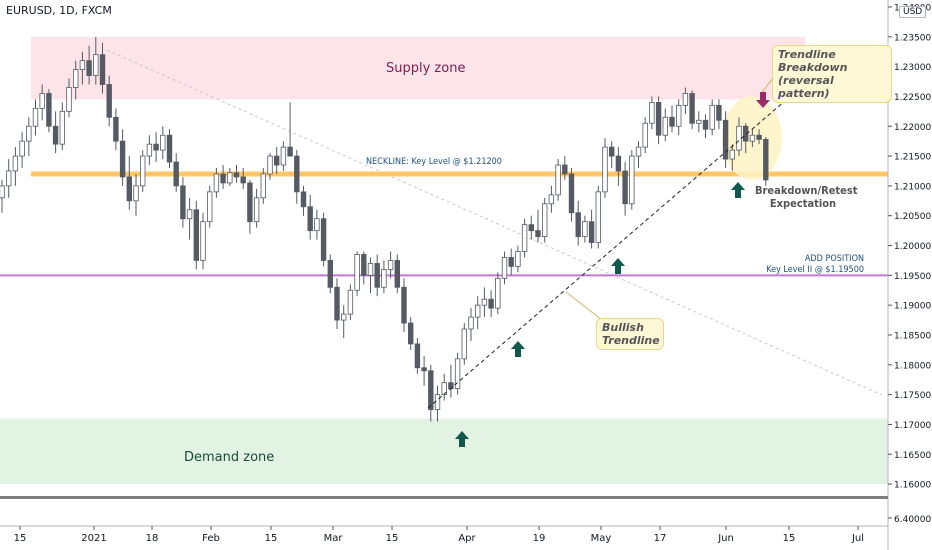 The width and height of the screenshot is (932, 550). Describe the element at coordinates (834, 259) in the screenshot. I see `add-position-label-line1: ADD POSITION` at that location.